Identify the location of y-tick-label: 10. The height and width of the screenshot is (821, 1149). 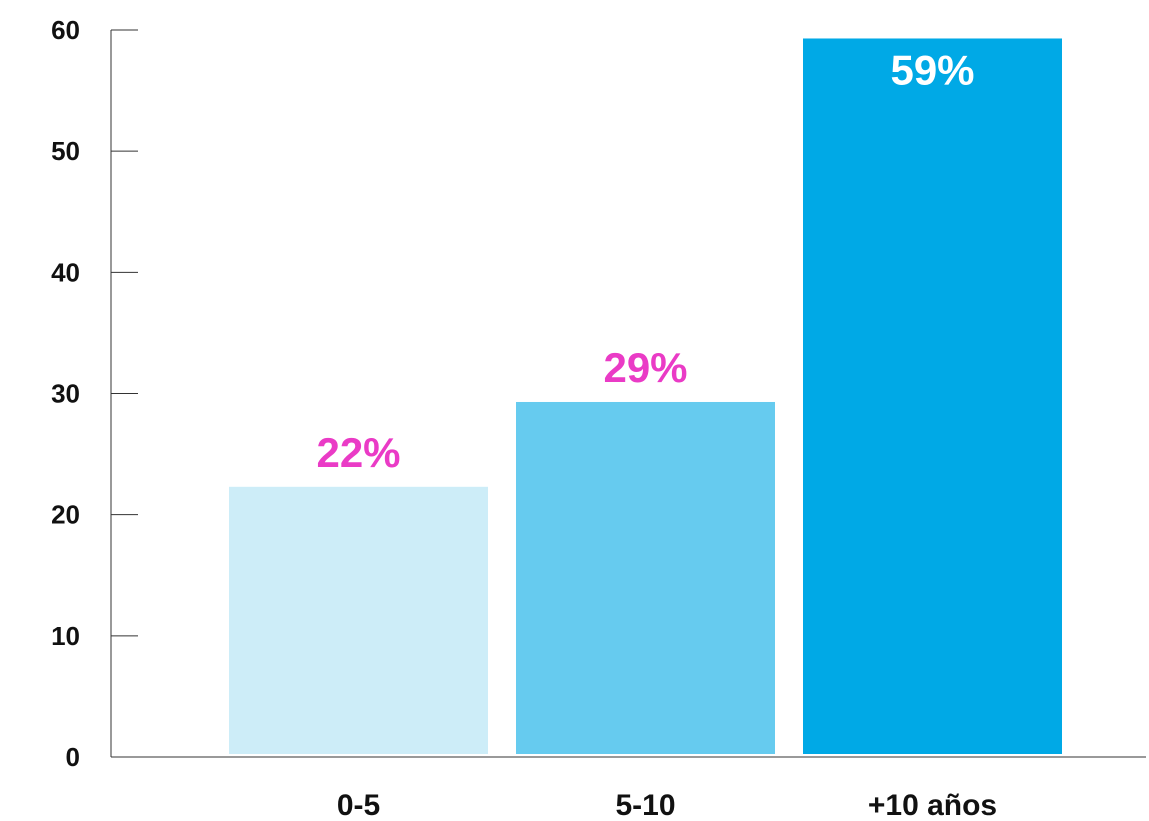
(65, 636).